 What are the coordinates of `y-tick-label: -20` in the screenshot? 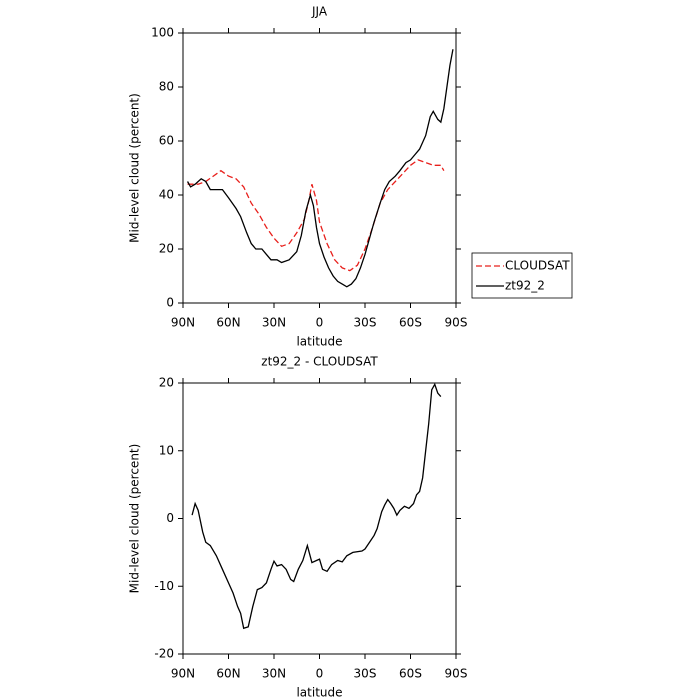 It's located at (164, 654).